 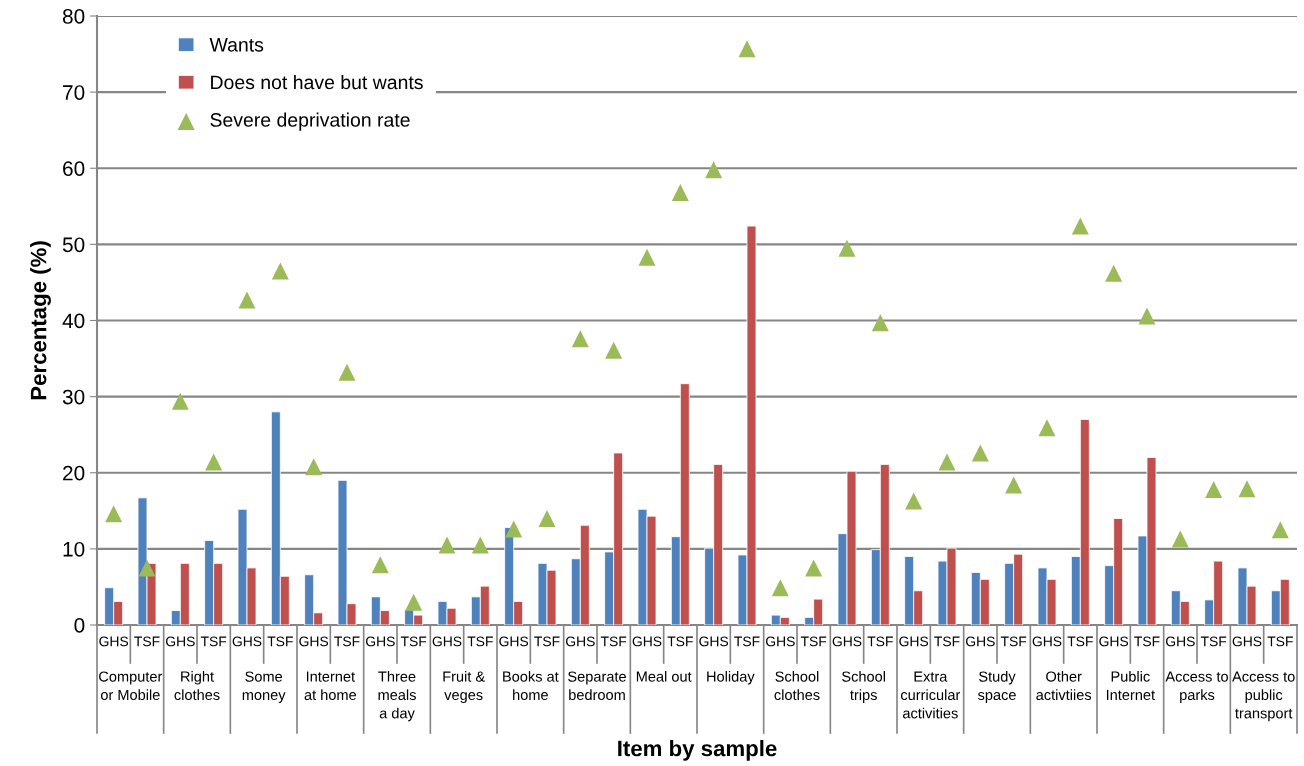 What do you see at coordinates (197, 686) in the screenshot?
I see `text: Right clothes` at bounding box center [197, 686].